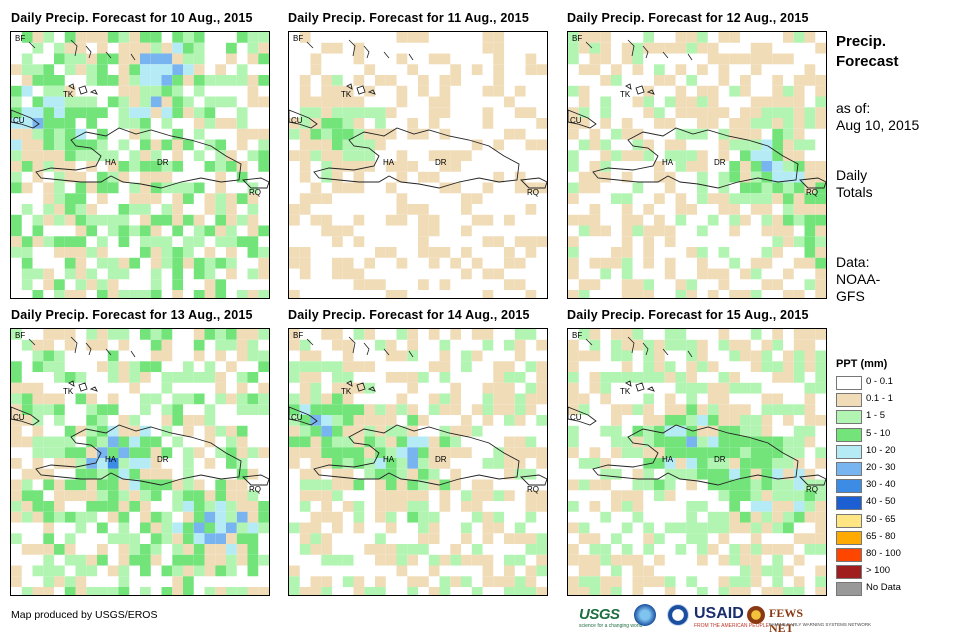 The height and width of the screenshot is (636, 970). I want to click on heading-line2: Forecast, so click(867, 61).